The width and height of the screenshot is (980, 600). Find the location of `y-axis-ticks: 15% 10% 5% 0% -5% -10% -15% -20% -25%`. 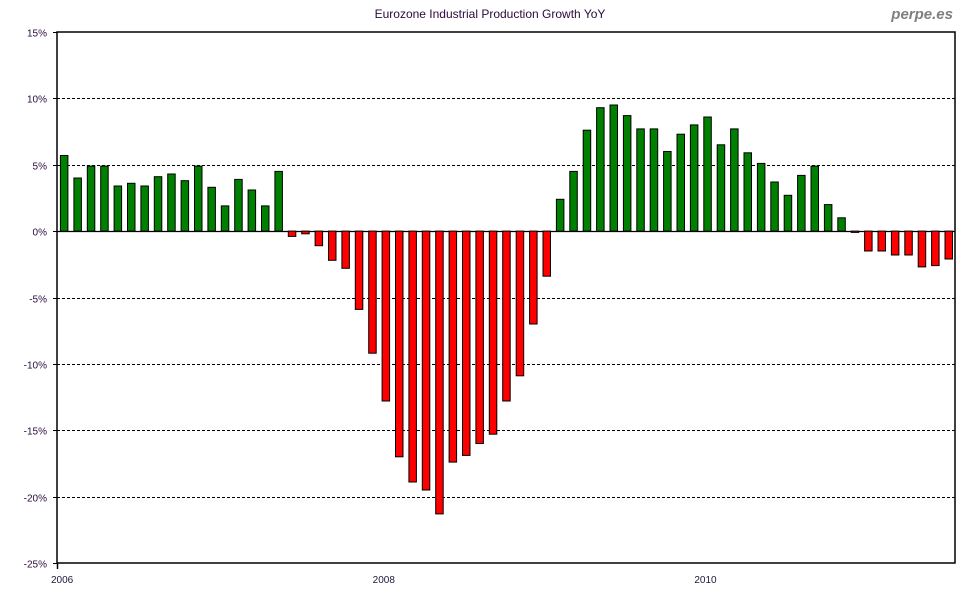

y-axis-ticks: 15% 10% 5% 0% -5% -10% -15% -20% -25% is located at coordinates (40, 300).